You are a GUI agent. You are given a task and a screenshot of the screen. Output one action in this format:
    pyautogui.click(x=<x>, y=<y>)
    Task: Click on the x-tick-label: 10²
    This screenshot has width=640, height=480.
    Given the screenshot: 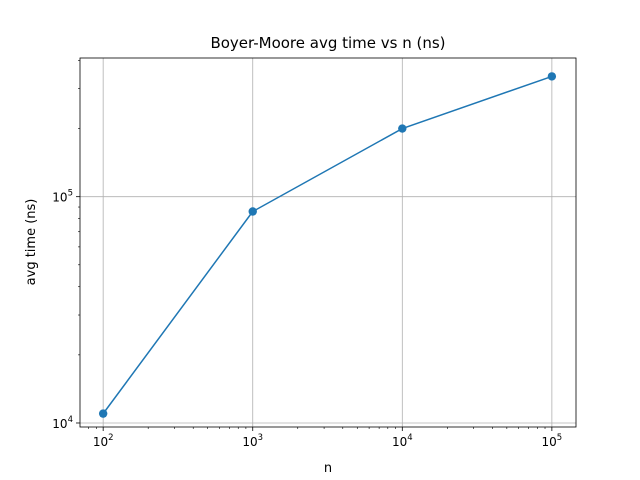 What is the action you would take?
    pyautogui.click(x=103, y=441)
    